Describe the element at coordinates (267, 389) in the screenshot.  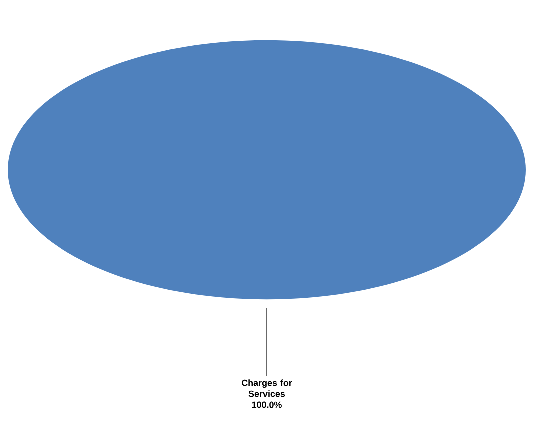
I see `slice-label: Charges for Services` at that location.